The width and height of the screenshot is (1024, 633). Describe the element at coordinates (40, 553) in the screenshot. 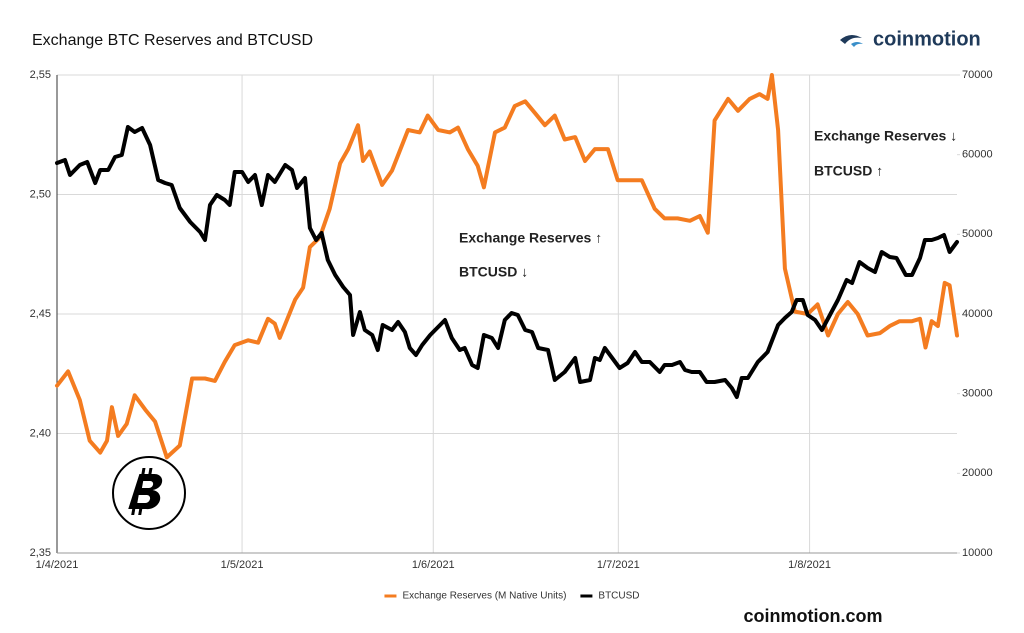

I see `y-tick-label: 2,35` at that location.